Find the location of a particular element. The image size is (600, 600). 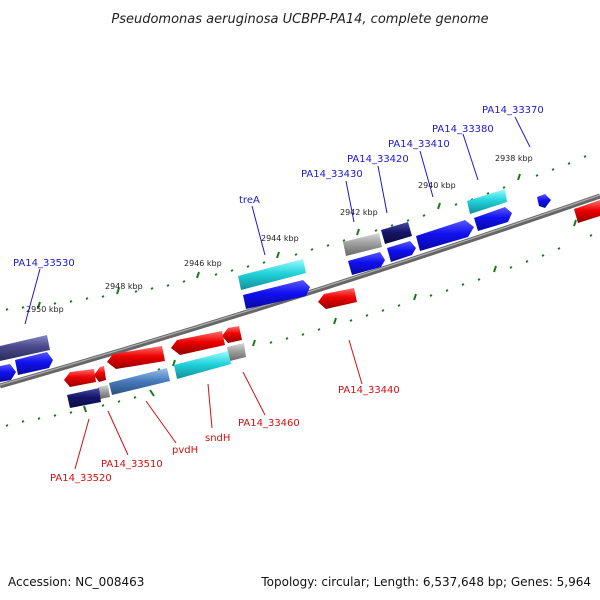

gene-PA14_33510-b is located at coordinates (104, 392).